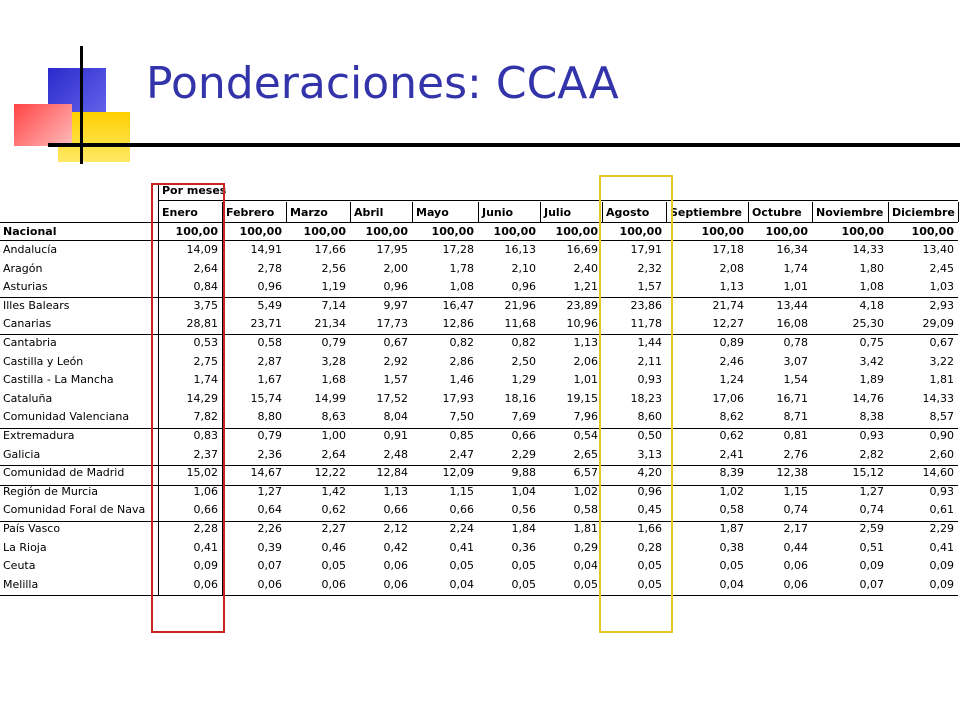 The width and height of the screenshot is (960, 720). What do you see at coordinates (266, 473) in the screenshot?
I see `cell-value: 14,67` at bounding box center [266, 473].